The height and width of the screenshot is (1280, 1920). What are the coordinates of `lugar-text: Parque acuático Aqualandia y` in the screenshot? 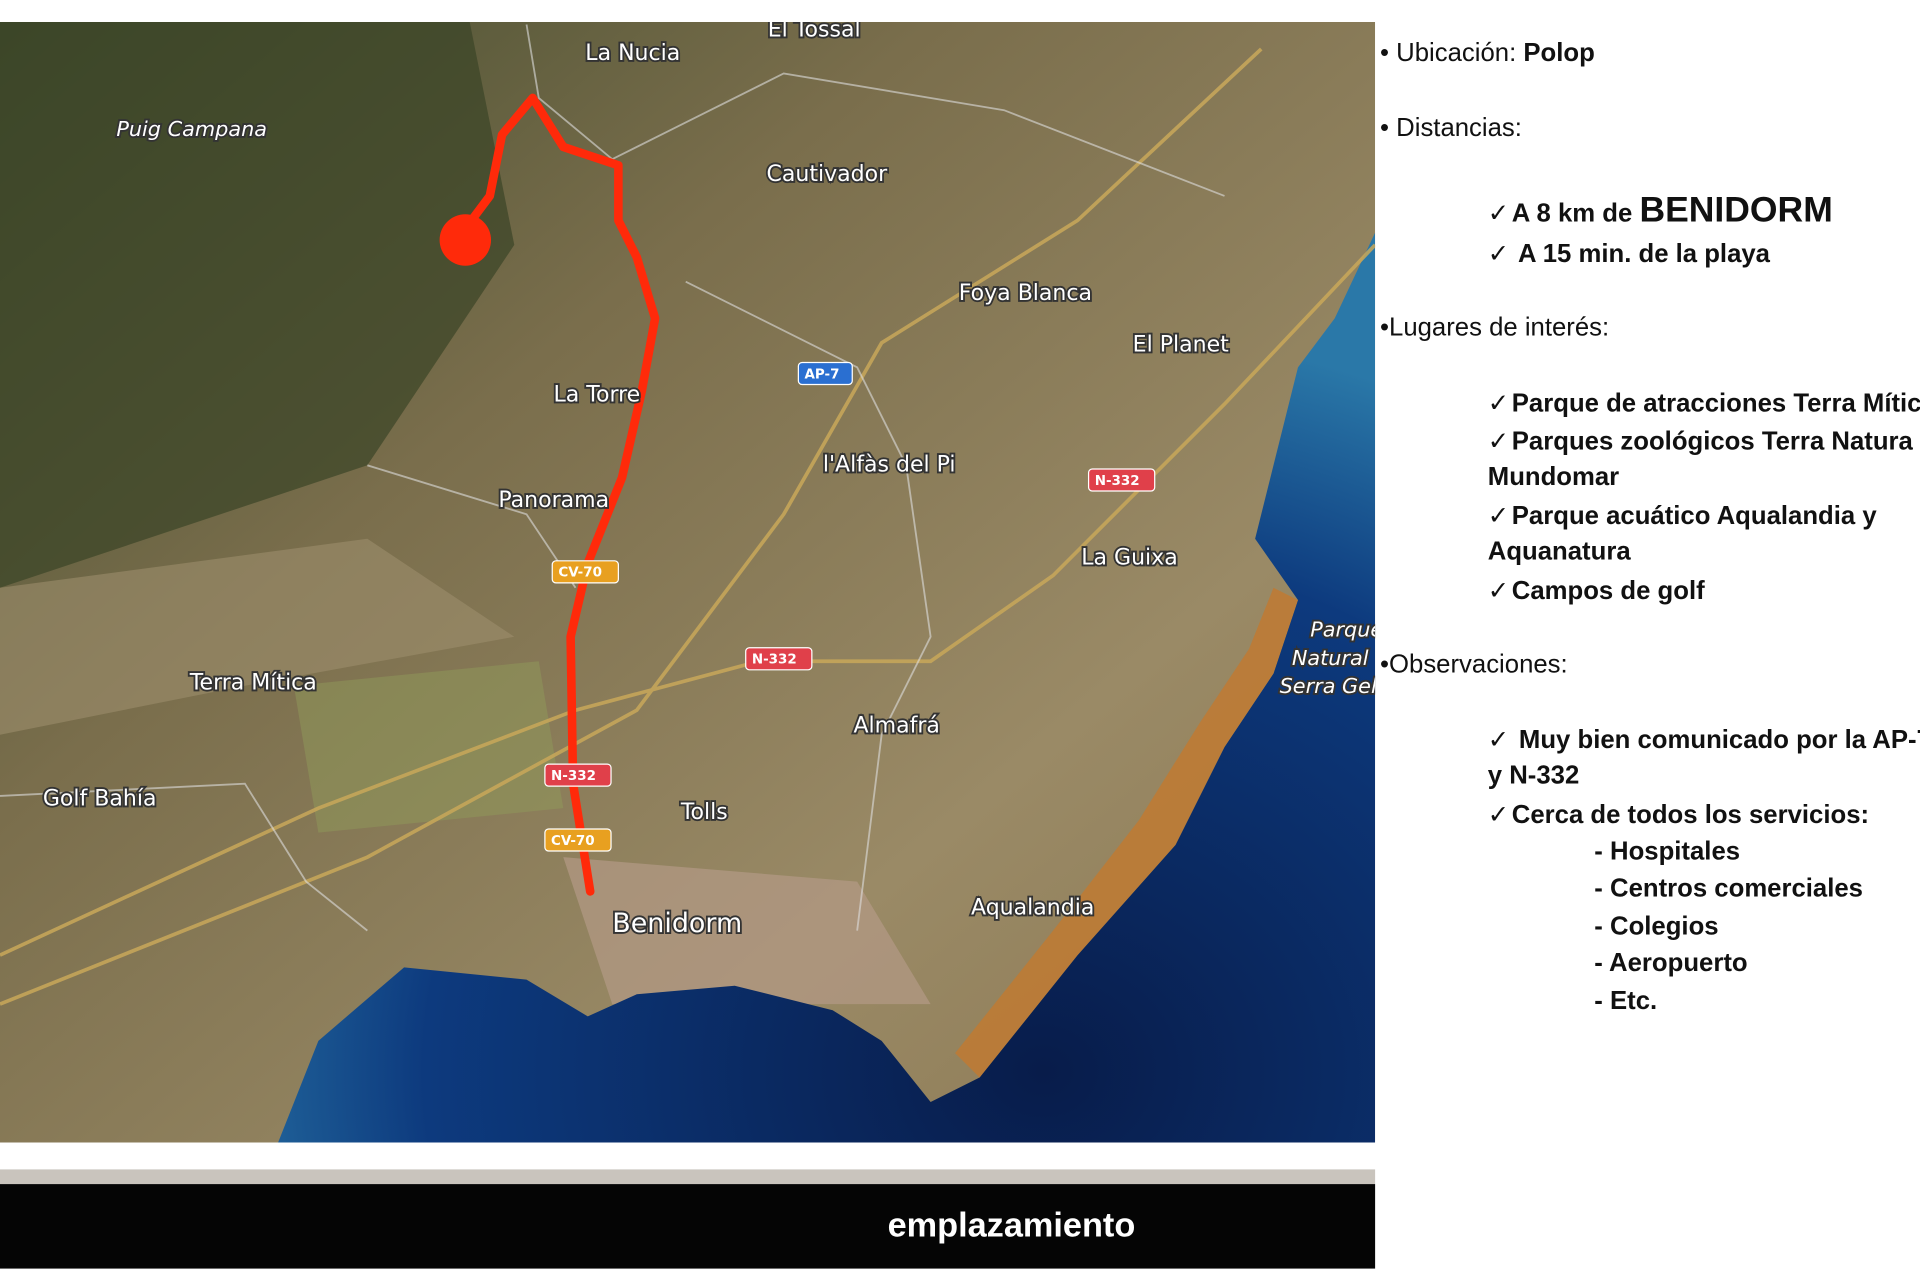 It's located at (1694, 516).